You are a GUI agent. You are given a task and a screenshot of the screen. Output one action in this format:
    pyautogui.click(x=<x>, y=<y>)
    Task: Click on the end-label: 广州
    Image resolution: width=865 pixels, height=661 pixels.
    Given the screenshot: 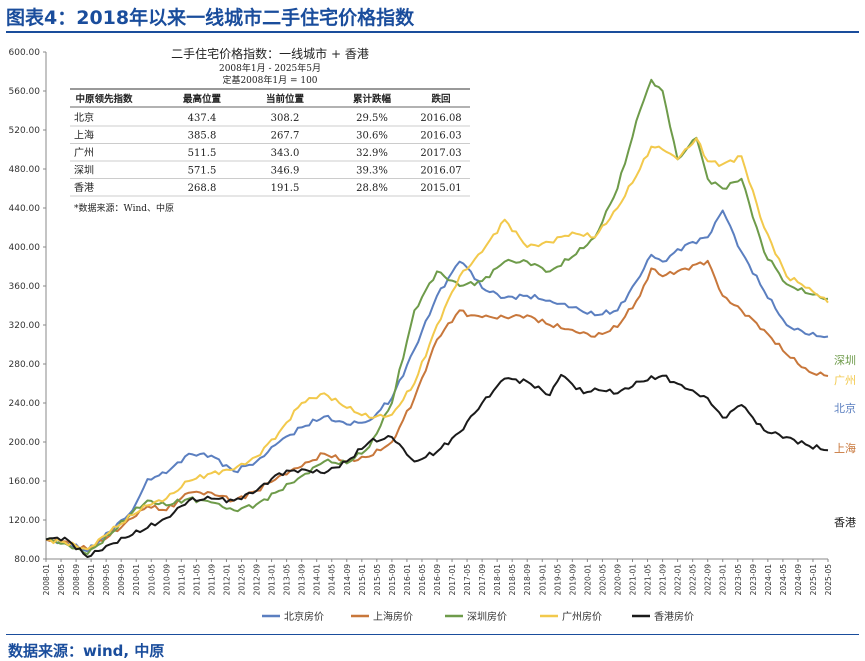 What is the action you would take?
    pyautogui.click(x=845, y=380)
    